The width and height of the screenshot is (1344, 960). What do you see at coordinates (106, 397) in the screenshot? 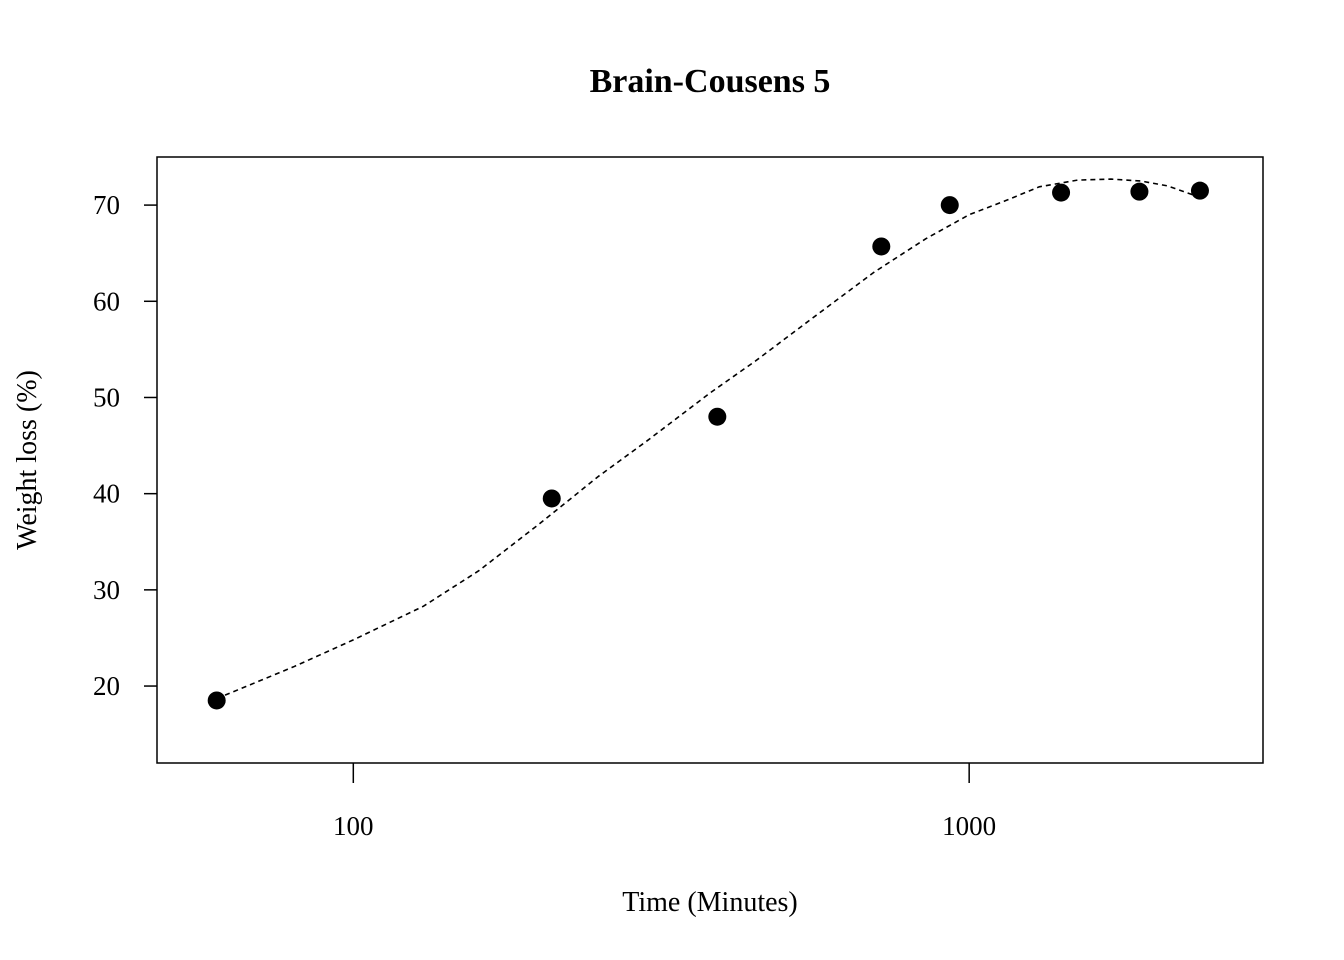
I see `y-tick-label: 50` at bounding box center [106, 397].